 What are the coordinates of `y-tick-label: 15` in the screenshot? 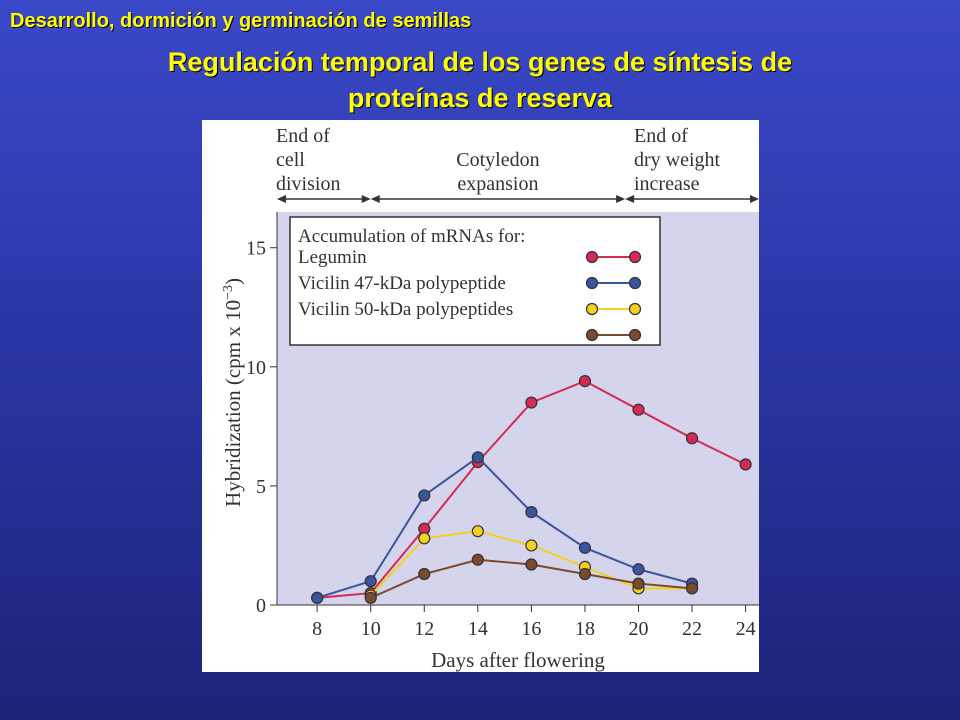 It's located at (256, 249).